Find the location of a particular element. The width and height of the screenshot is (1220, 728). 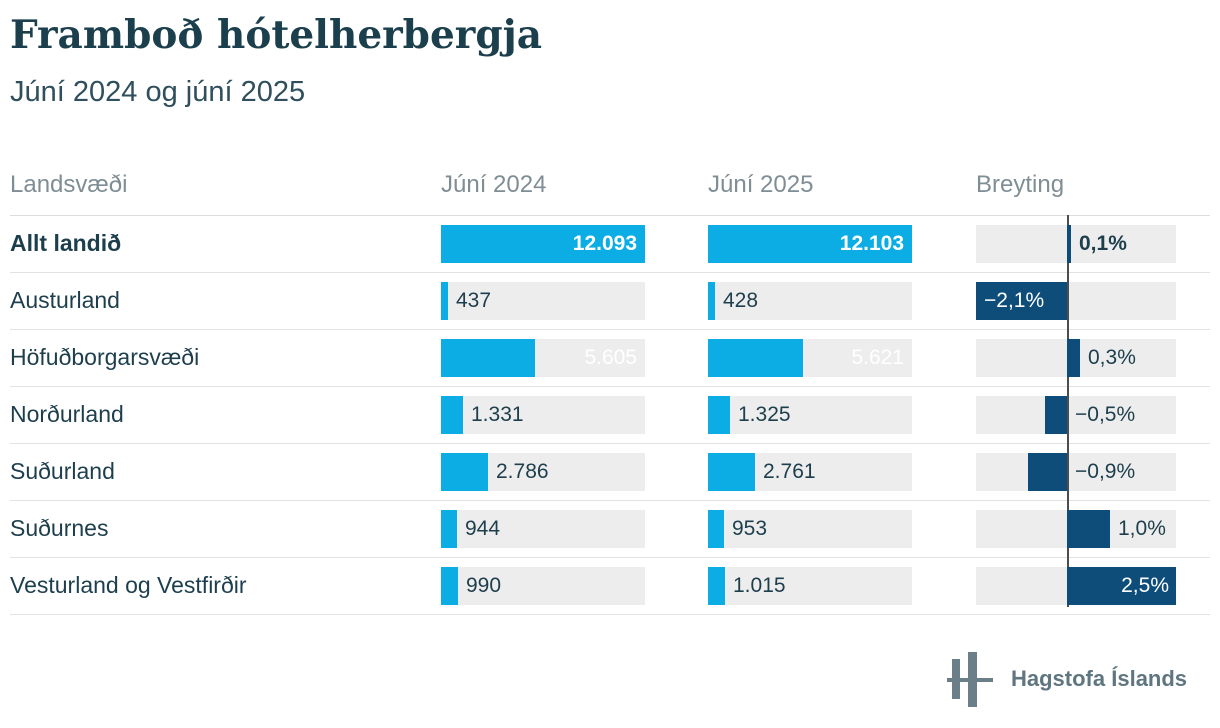

bar-track: 1.325 is located at coordinates (810, 414).